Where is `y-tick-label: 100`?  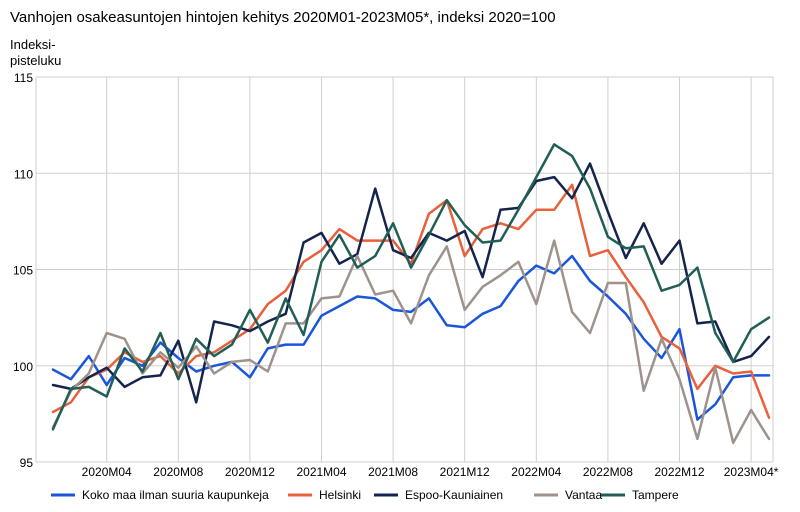 y-tick-label: 100 is located at coordinates (23, 367).